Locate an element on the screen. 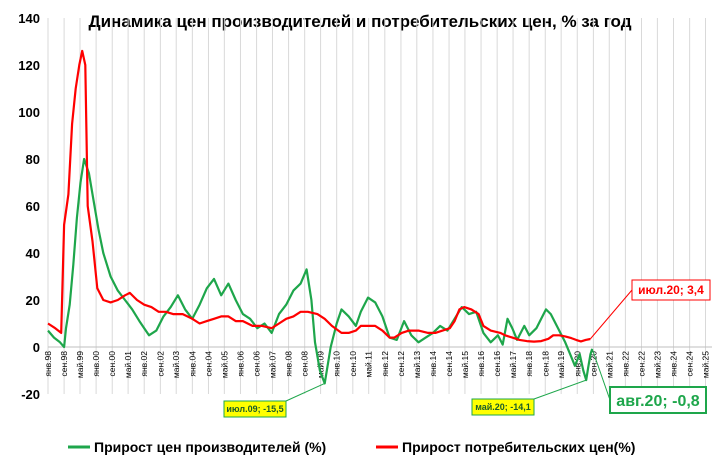  legend-label-producer: Прирост цен производителей (%) is located at coordinates (210, 447).